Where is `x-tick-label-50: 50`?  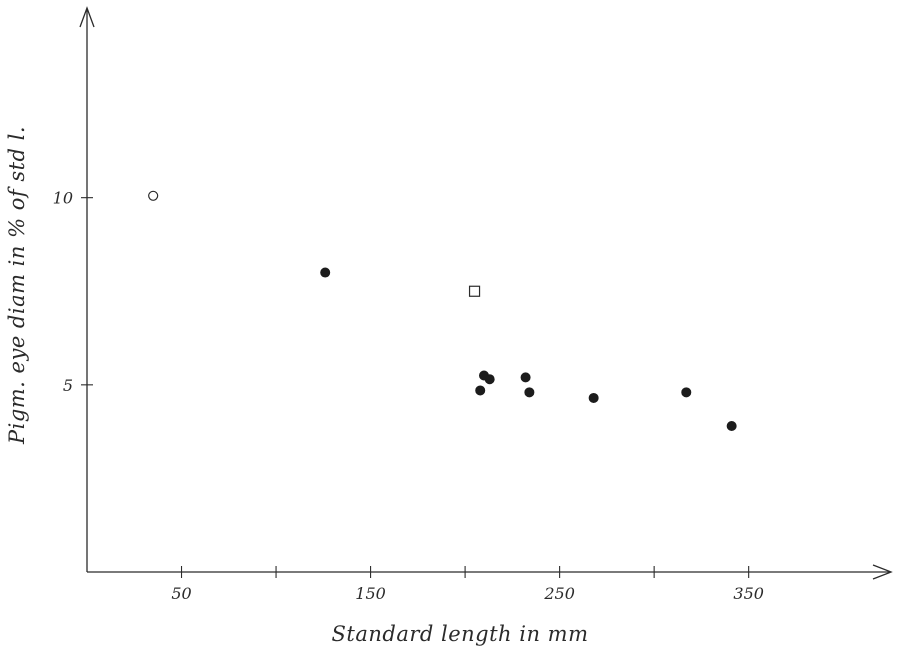 x-tick-label-50: 50 is located at coordinates (181, 593).